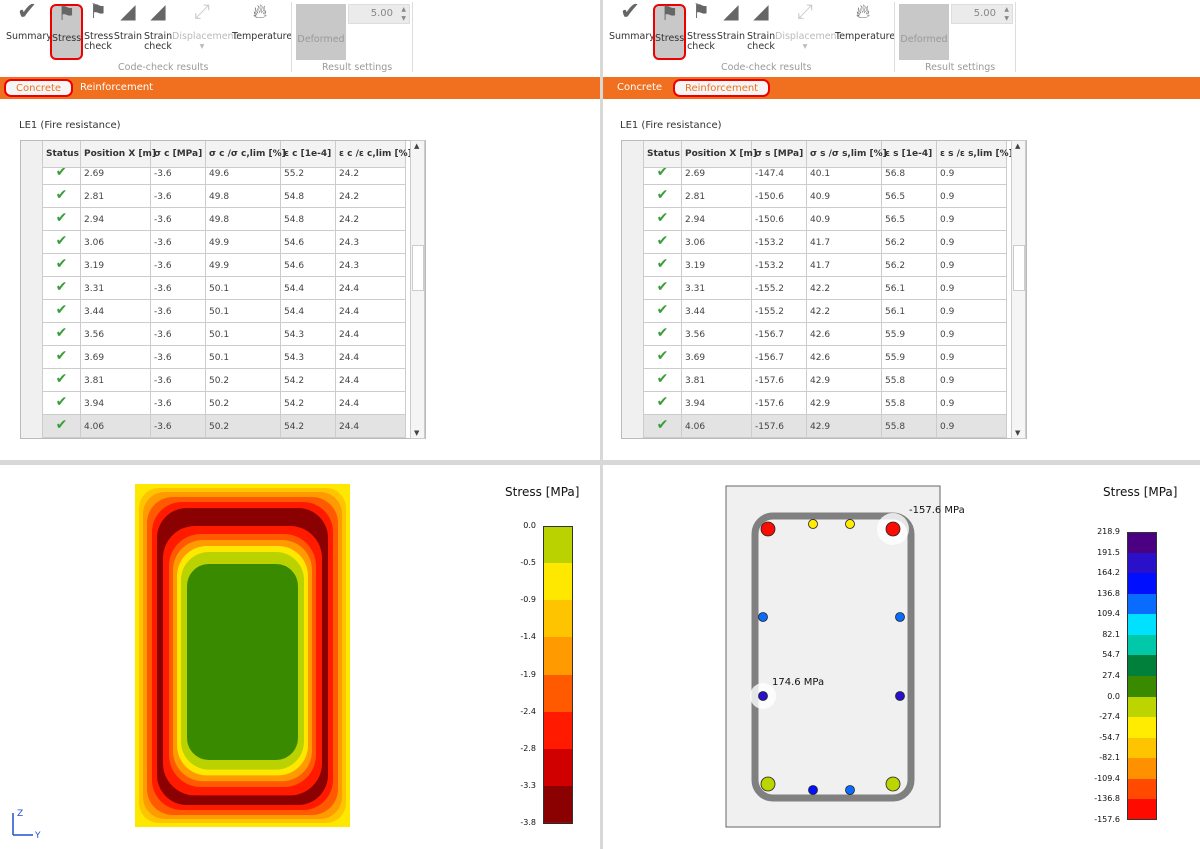  I want to click on table-row: ✔ 3.31 -3.6 50.1 54.4 24.4, so click(224, 288).